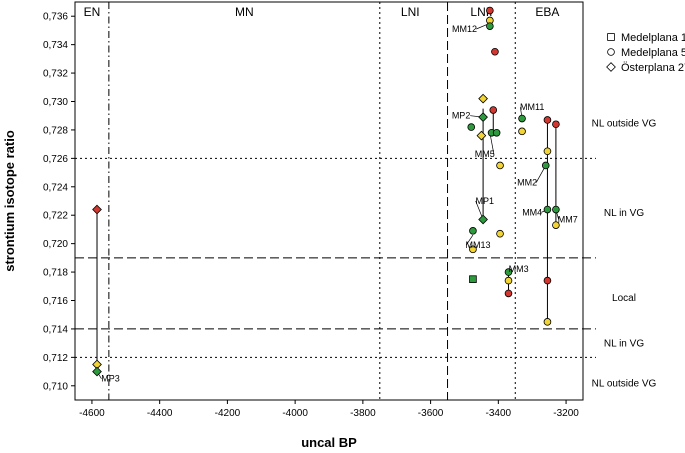  I want to click on sample-label-leader, so click(469, 240).